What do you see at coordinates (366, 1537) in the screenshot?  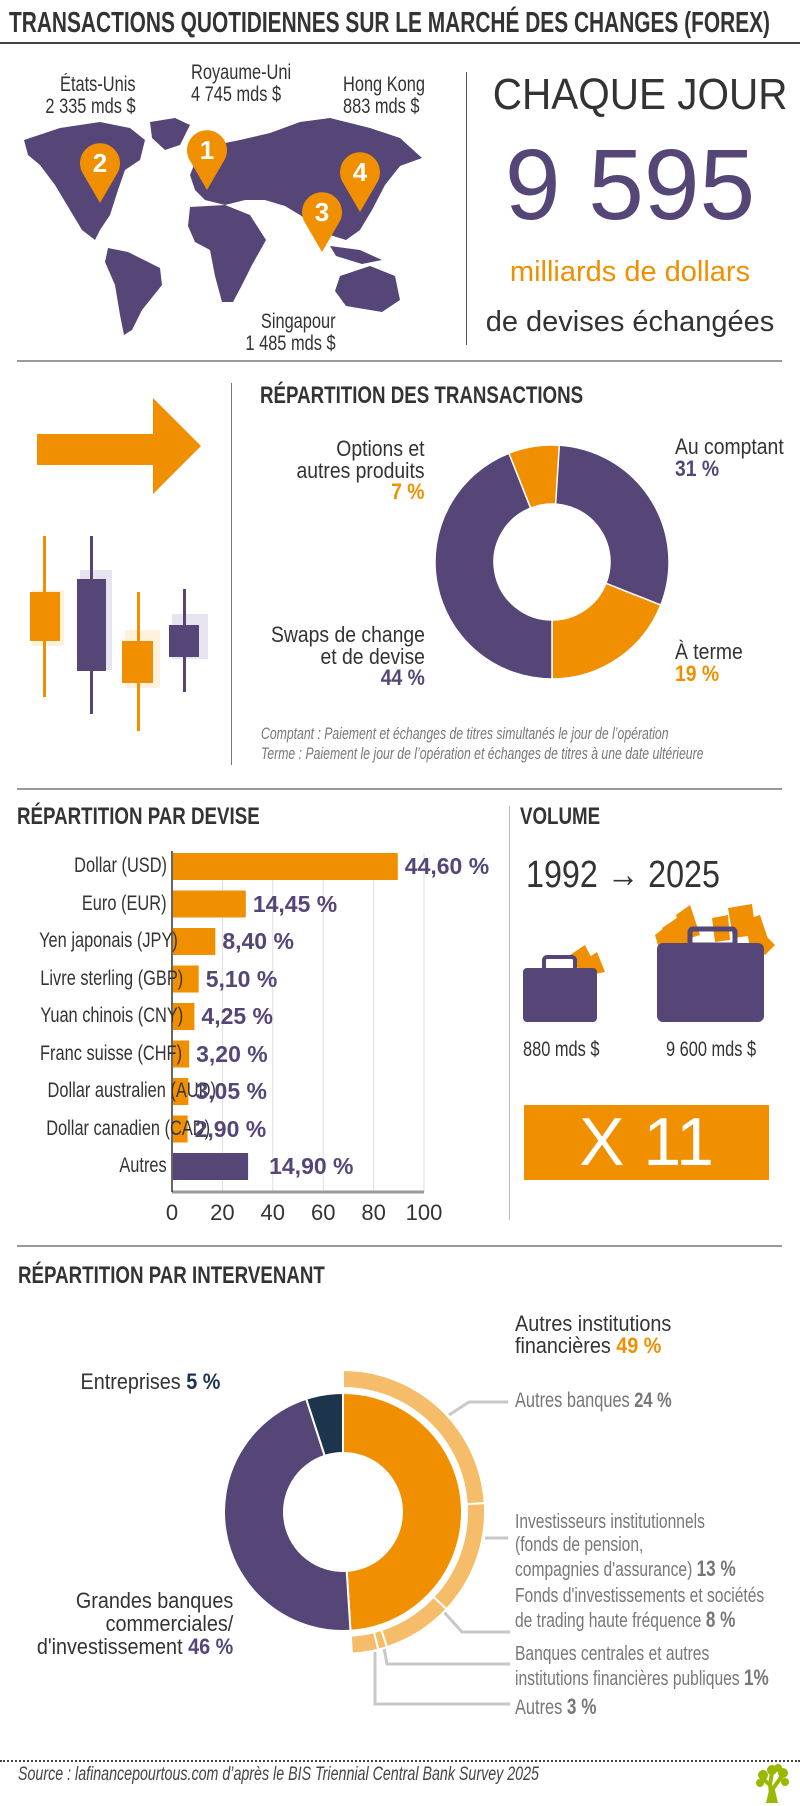 I see `participants-donut-chart` at bounding box center [366, 1537].